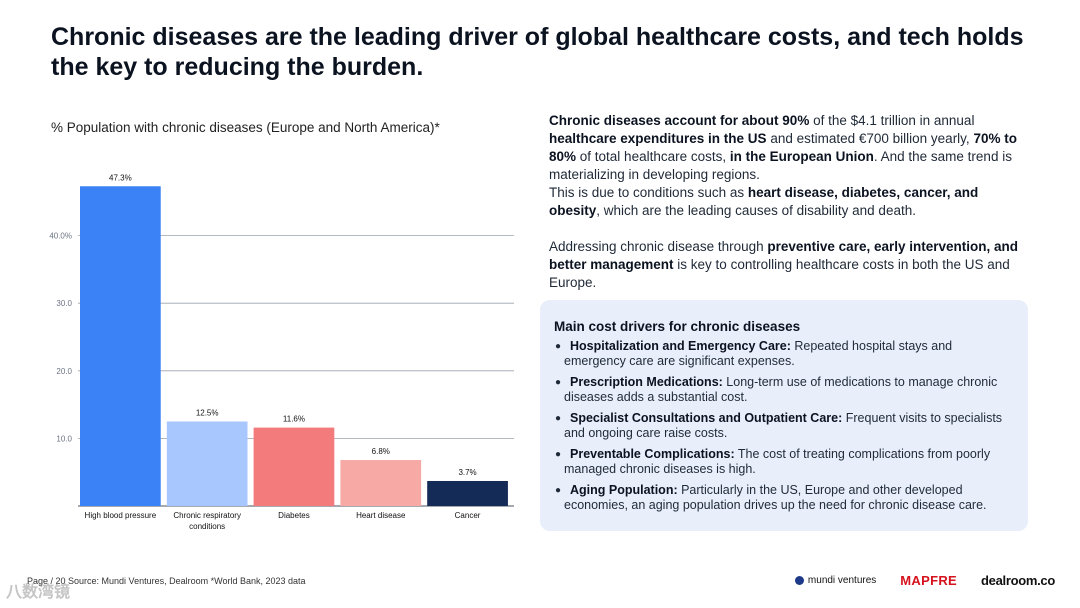  Describe the element at coordinates (294, 515) in the screenshot. I see `x-category-label: Diabetes` at that location.